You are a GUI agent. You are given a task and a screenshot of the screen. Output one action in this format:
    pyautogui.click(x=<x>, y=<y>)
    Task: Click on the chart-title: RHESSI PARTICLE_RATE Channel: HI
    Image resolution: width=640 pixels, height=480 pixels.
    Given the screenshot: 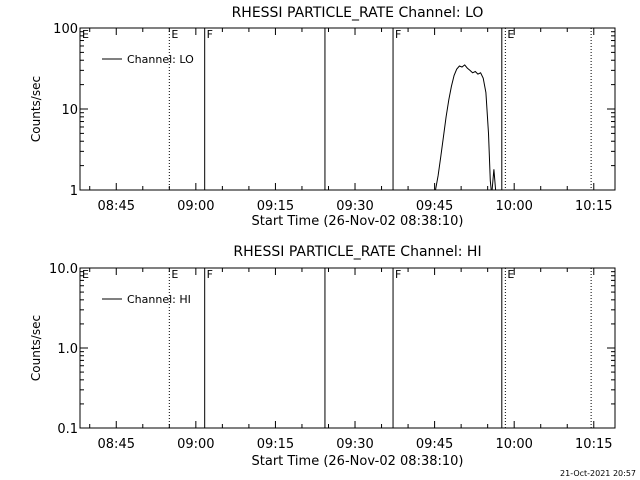 What is the action you would take?
    pyautogui.click(x=357, y=252)
    